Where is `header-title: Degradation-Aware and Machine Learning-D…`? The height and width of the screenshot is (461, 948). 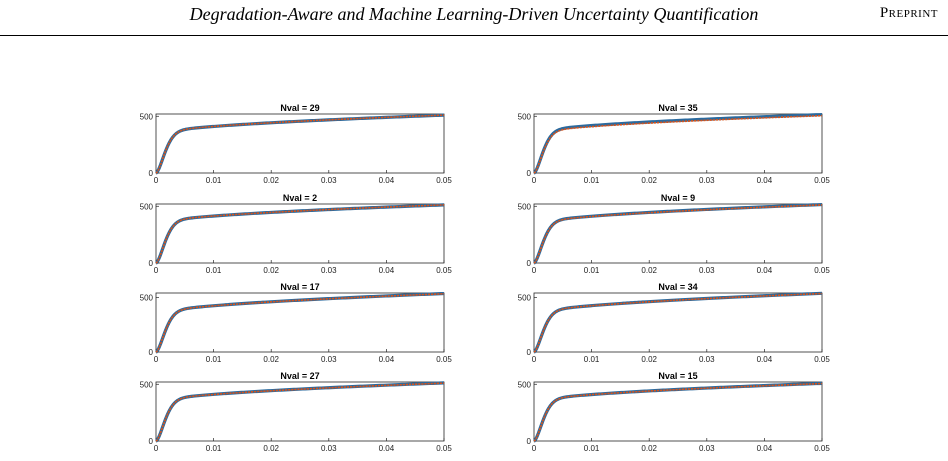 header-title: Degradation-Aware and Machine Learning-D… is located at coordinates (474, 14).